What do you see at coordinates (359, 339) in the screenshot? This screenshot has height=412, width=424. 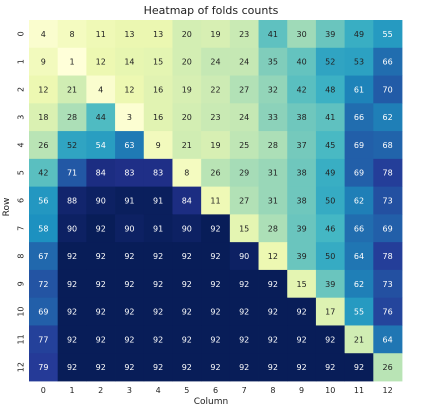 I see `cell-value-label: 21` at bounding box center [359, 339].